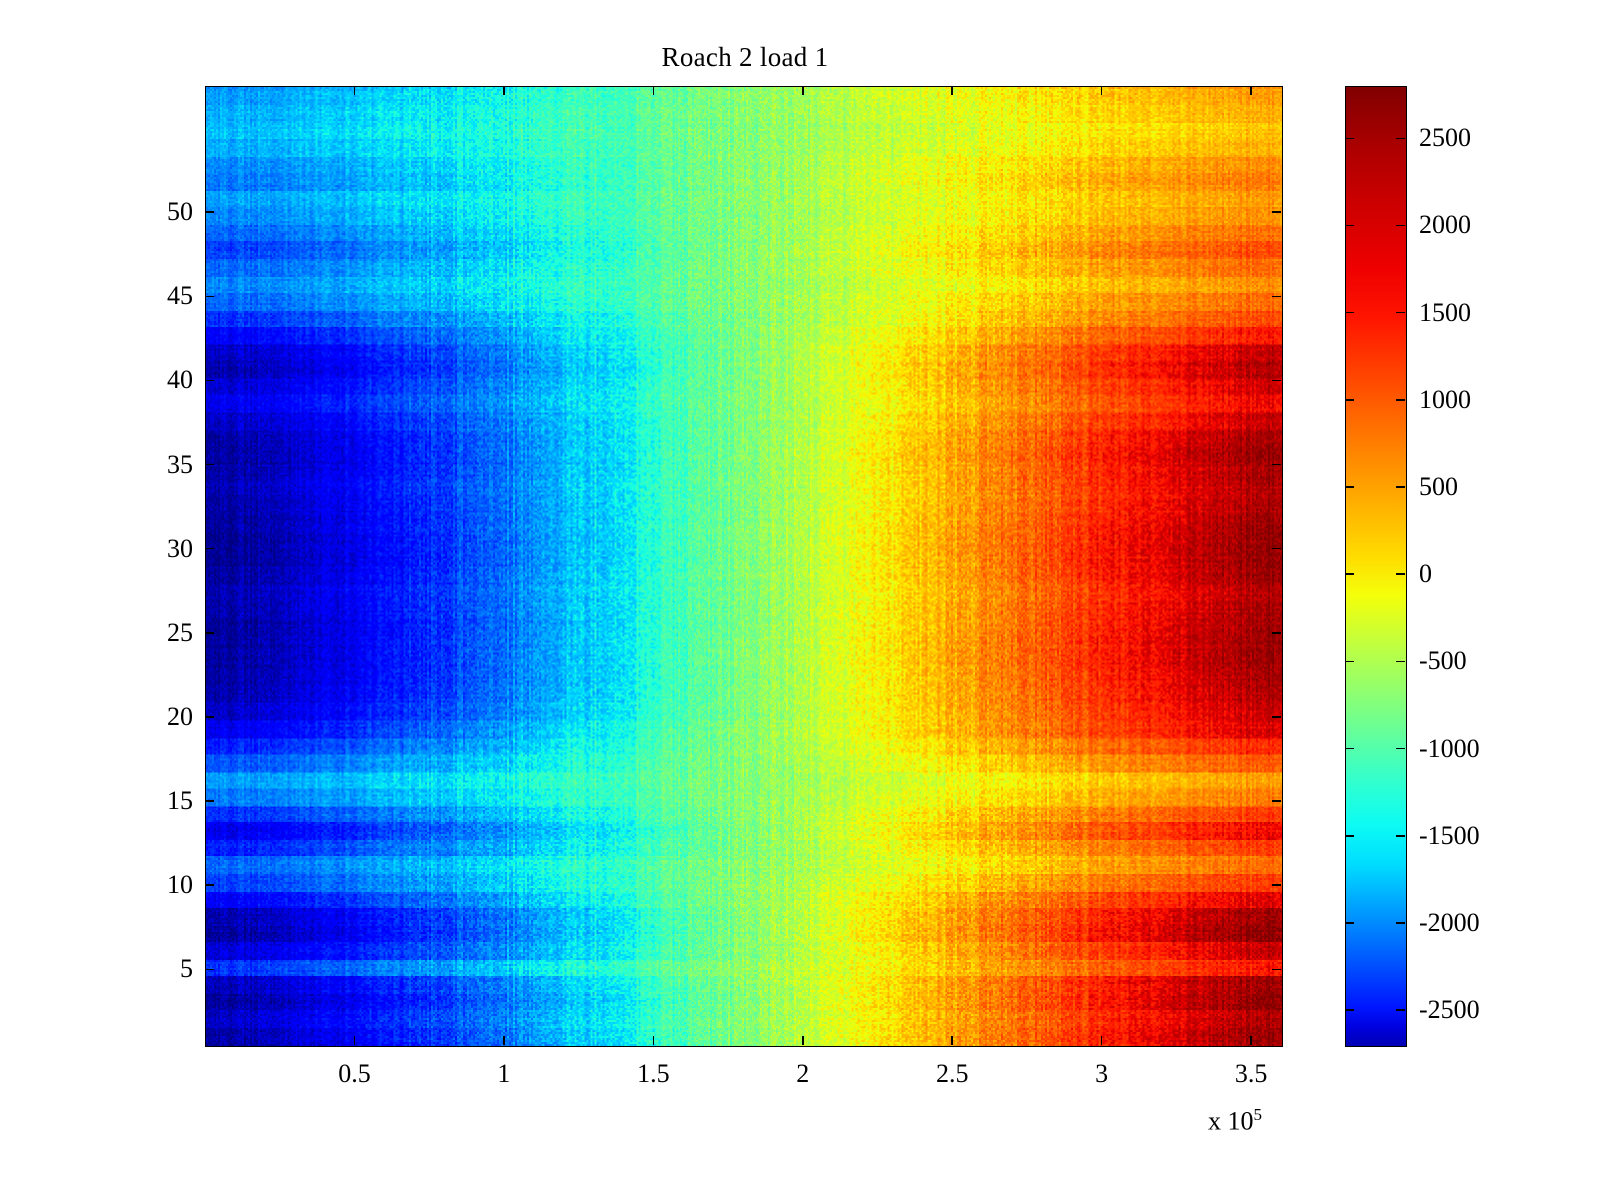  Describe the element at coordinates (1449, 1010) in the screenshot. I see `colorbar-tick-label: -2500` at that location.